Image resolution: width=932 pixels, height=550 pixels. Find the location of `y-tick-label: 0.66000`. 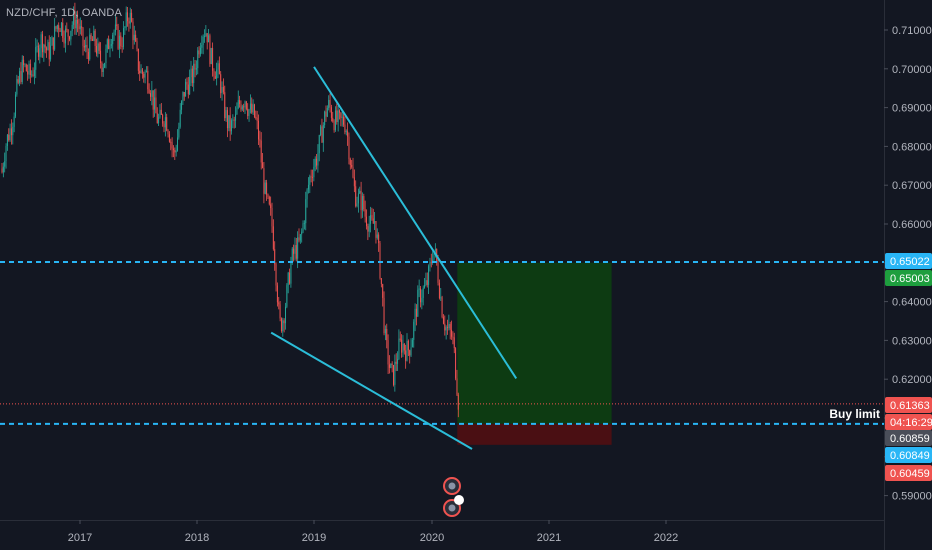

y-tick-label: 0.66000 is located at coordinates (912, 225).